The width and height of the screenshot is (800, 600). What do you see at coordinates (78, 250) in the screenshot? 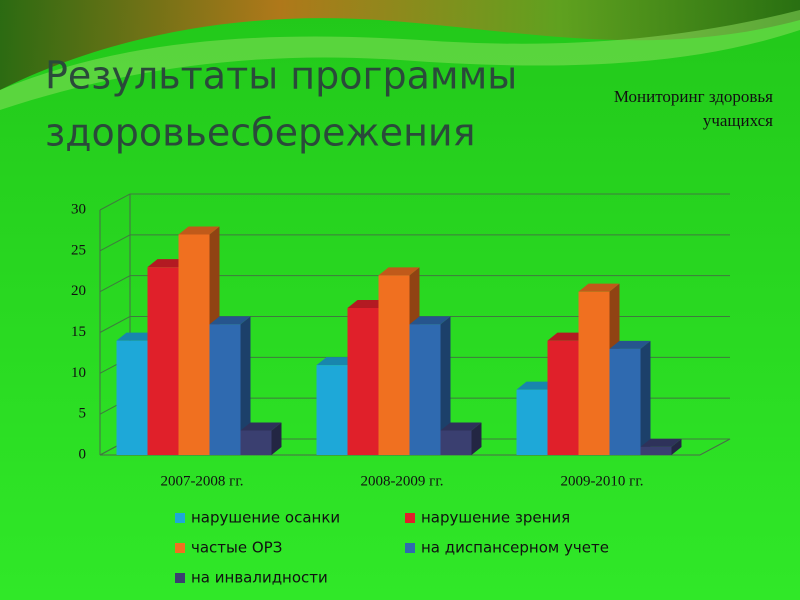
I see `y-tick-label: 25` at bounding box center [78, 250].